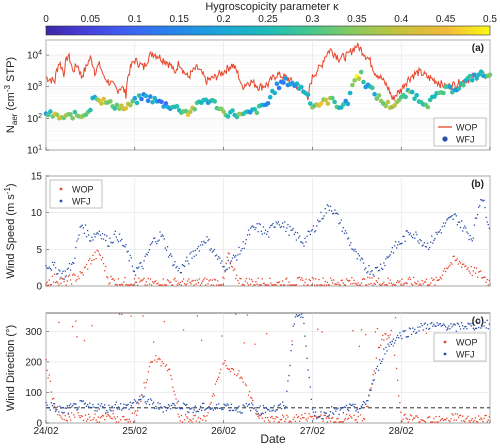 The width and height of the screenshot is (500, 448). I want to click on y-tick-label: 101, so click(34, 151).